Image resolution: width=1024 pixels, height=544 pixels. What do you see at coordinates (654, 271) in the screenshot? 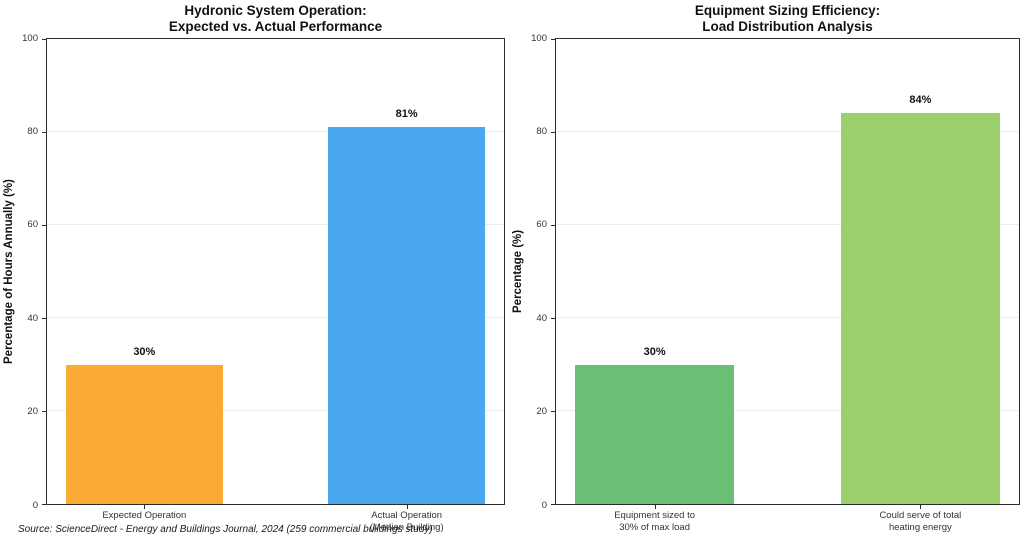
I see `bar-group-equipment-sized: 30%` at bounding box center [654, 271].